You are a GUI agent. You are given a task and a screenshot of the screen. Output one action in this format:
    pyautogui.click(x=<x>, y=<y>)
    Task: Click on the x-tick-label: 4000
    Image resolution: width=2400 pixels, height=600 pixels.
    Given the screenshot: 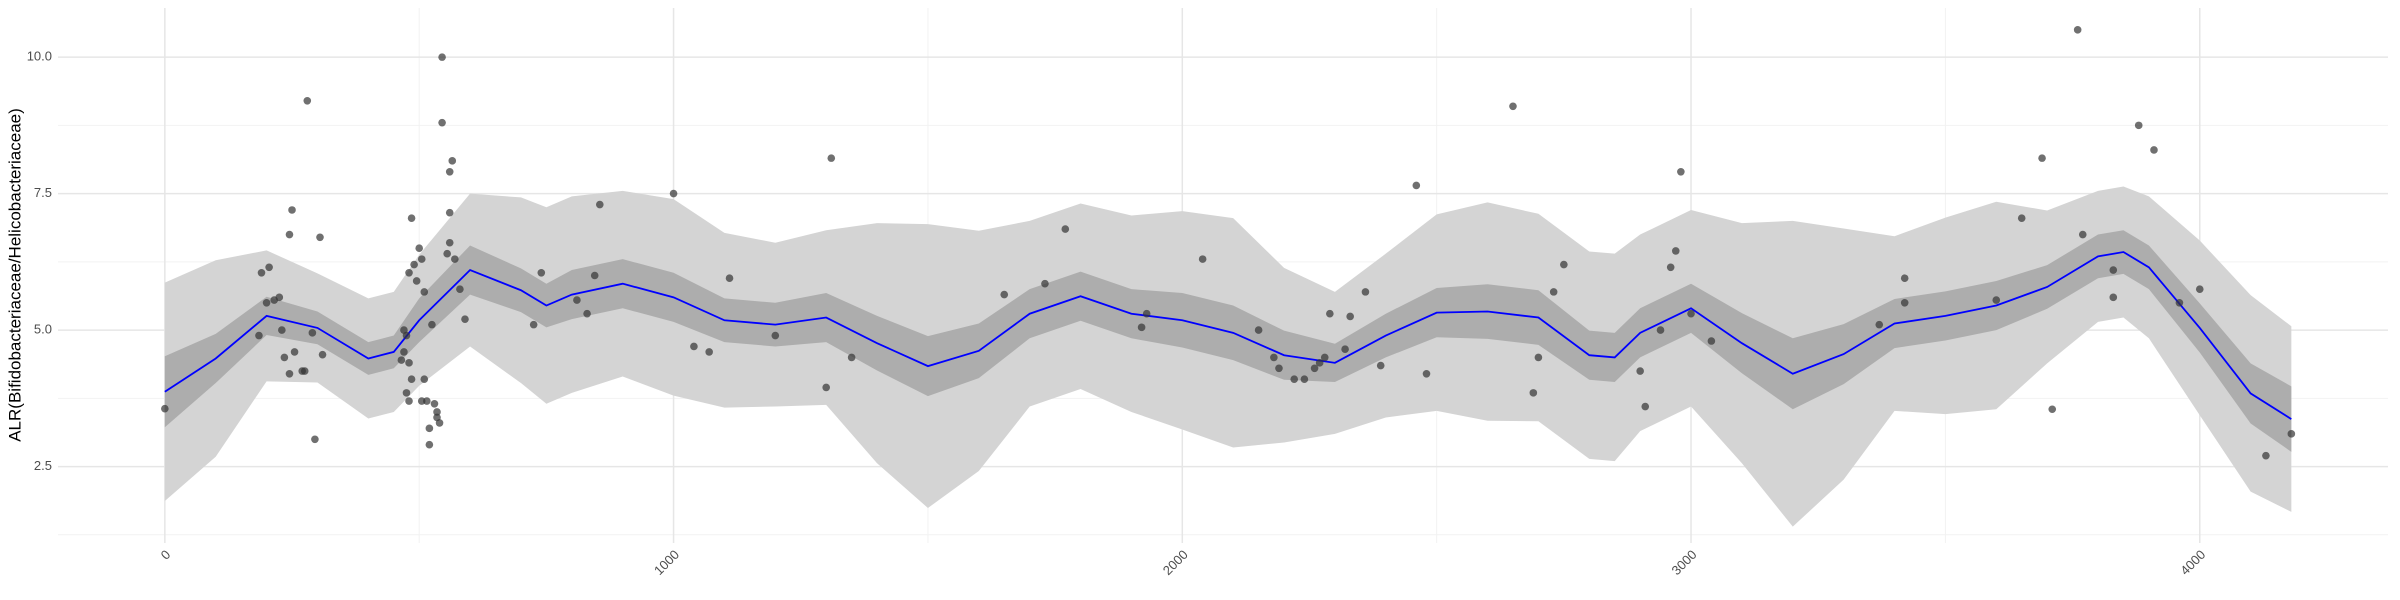 What is the action you would take?
    pyautogui.click(x=2192, y=562)
    